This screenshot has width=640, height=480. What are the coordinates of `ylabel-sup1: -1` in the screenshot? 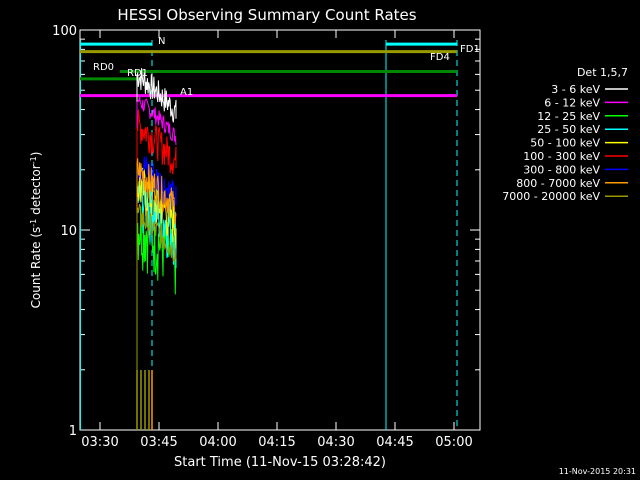 It's located at (33, 223).